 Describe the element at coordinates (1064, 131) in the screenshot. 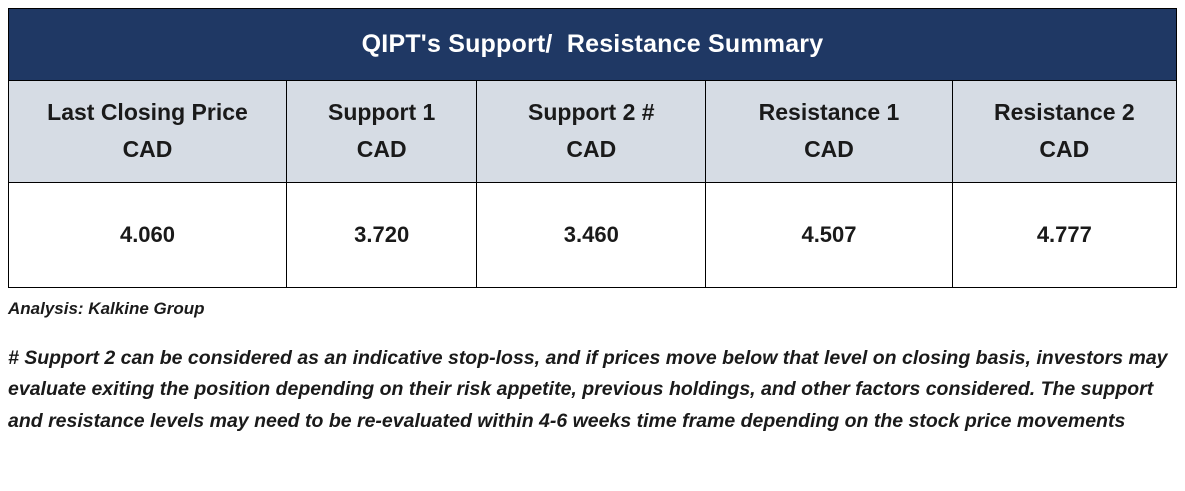

I see `column-header-resistance-2: Resistance 2 CAD` at that location.